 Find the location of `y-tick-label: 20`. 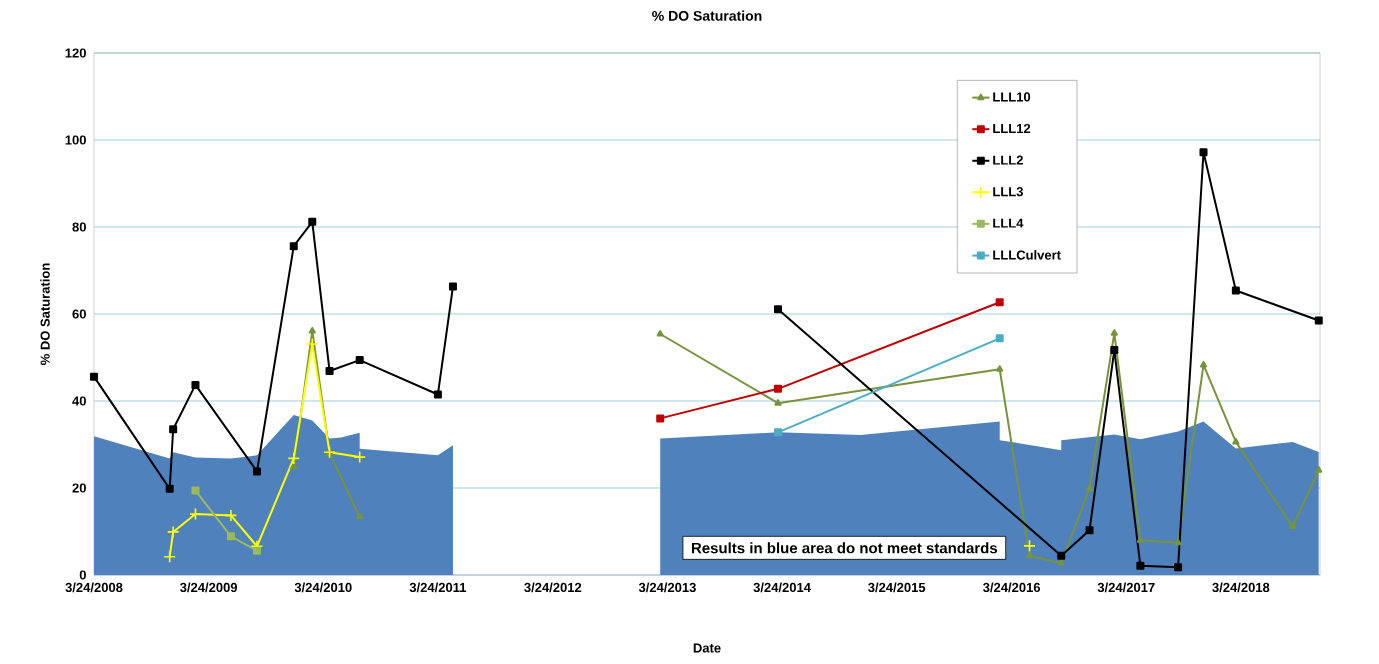

y-tick-label: 20 is located at coordinates (79, 488).